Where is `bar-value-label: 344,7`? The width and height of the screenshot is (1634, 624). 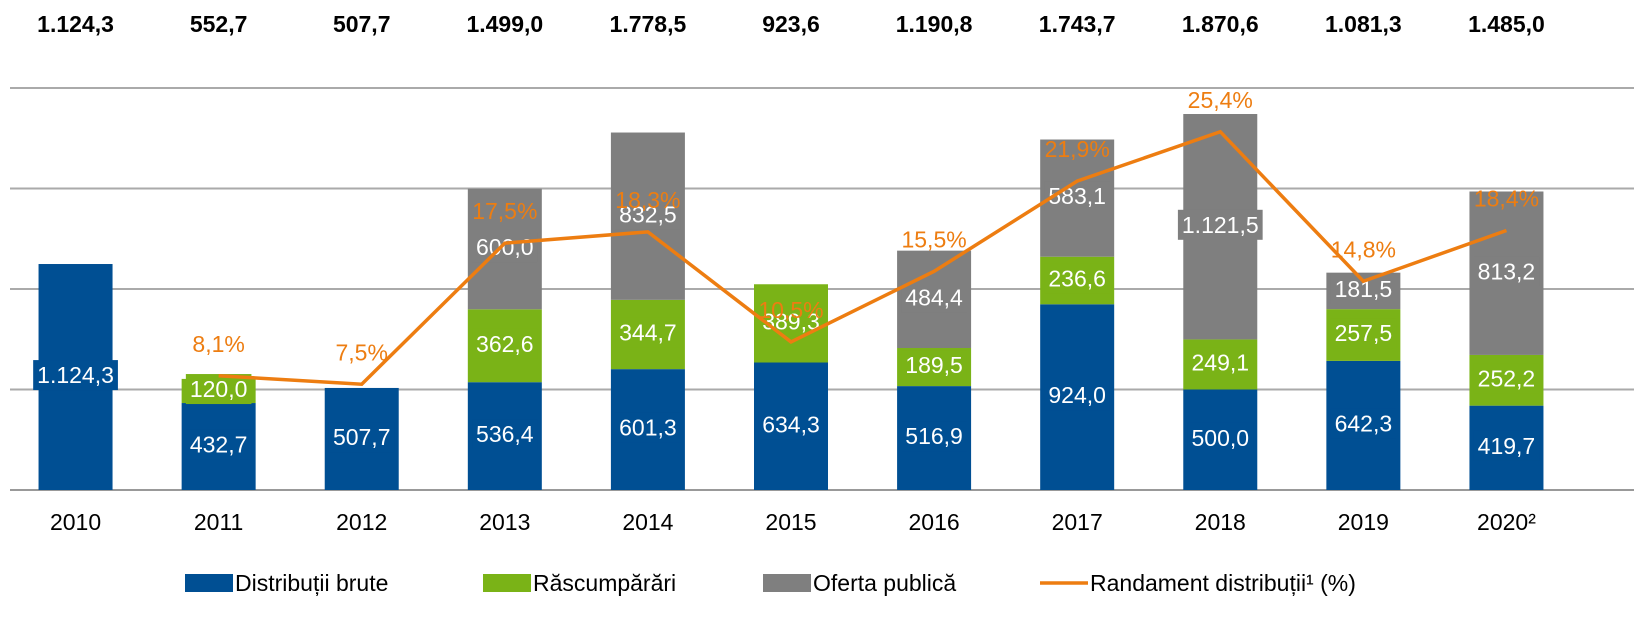 bar-value-label: 344,7 is located at coordinates (648, 333).